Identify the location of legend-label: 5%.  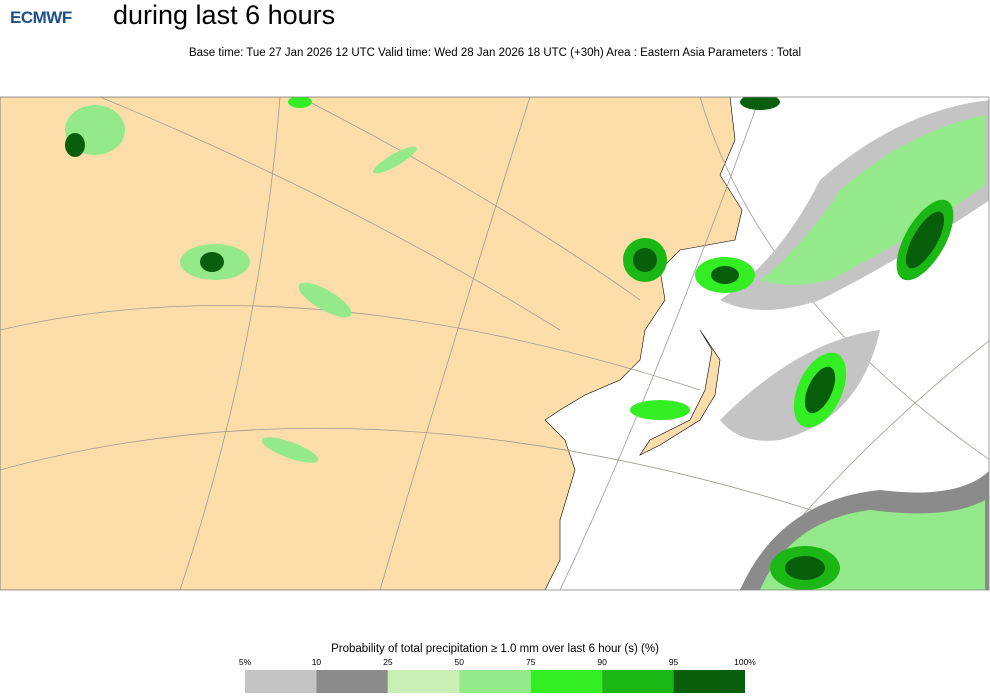
(245, 662).